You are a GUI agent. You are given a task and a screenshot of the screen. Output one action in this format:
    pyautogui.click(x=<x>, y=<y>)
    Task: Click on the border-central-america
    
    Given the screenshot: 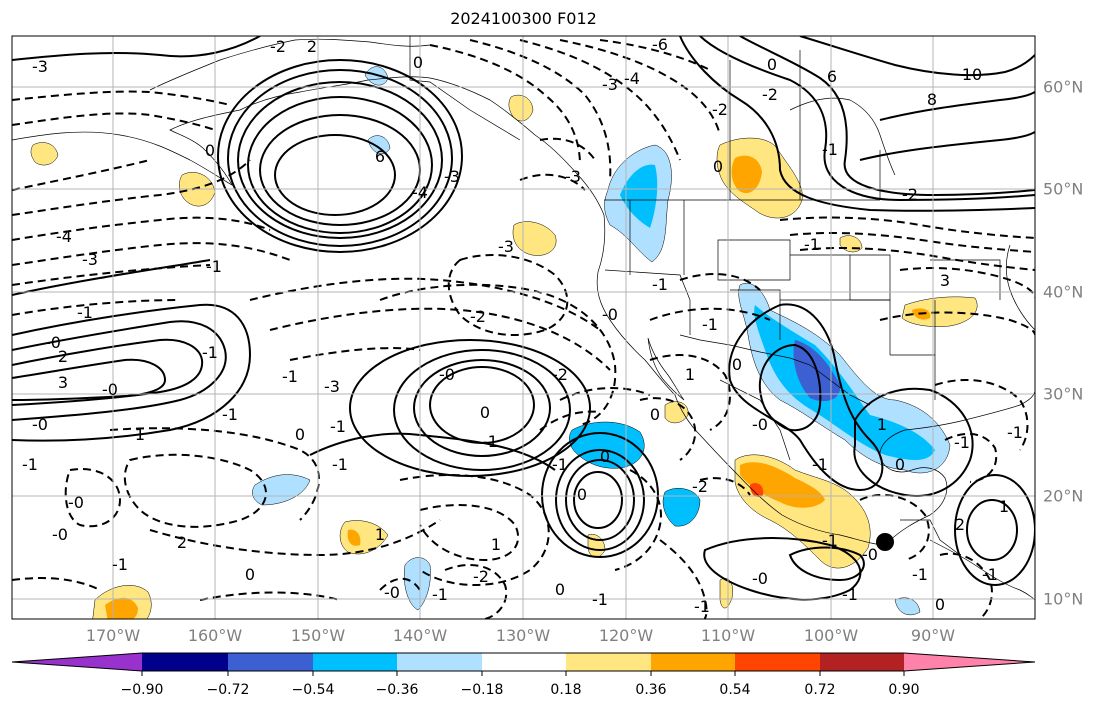 What is the action you would take?
    pyautogui.click(x=930, y=537)
    